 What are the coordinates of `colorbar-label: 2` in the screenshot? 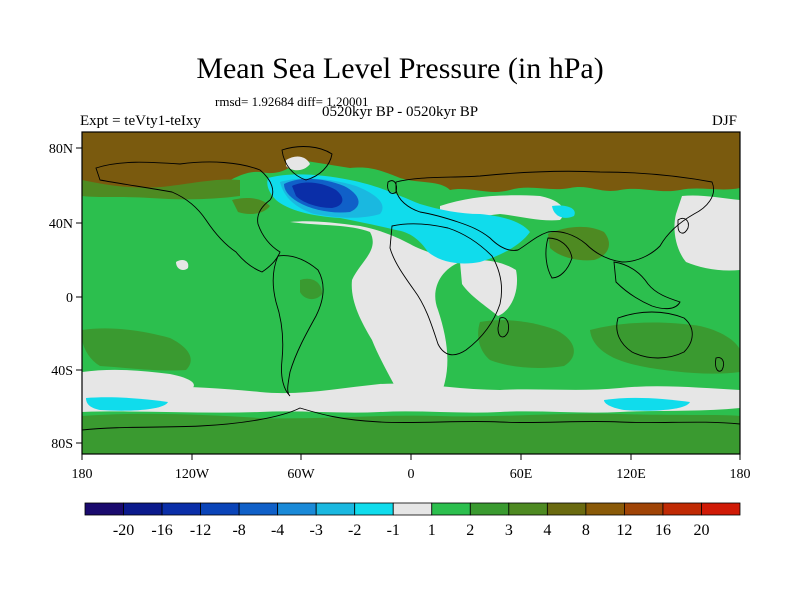 It's located at (470, 530).